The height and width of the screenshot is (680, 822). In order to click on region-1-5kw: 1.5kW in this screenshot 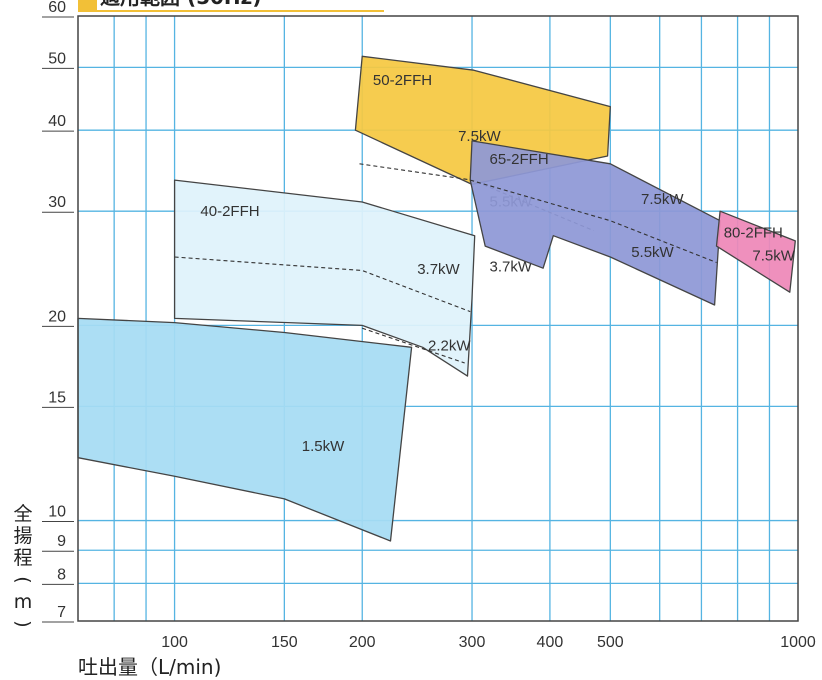, I will do `click(245, 429)`.